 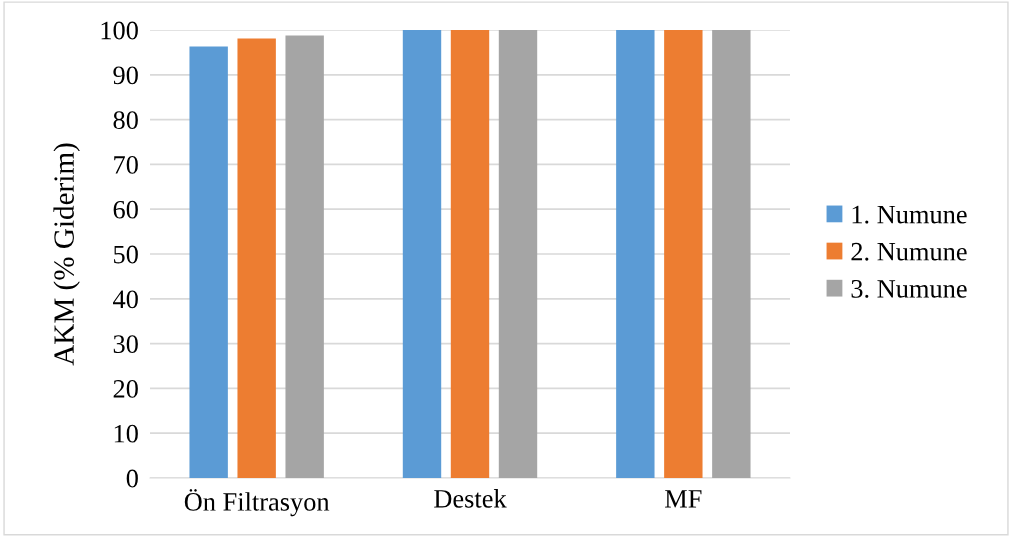 I want to click on legend-label: 2. Numune, so click(x=909, y=251).